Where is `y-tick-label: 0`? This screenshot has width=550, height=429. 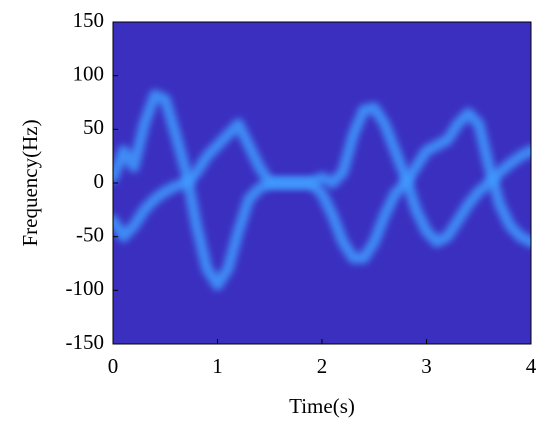
y-tick-label: 0 is located at coordinates (99, 181).